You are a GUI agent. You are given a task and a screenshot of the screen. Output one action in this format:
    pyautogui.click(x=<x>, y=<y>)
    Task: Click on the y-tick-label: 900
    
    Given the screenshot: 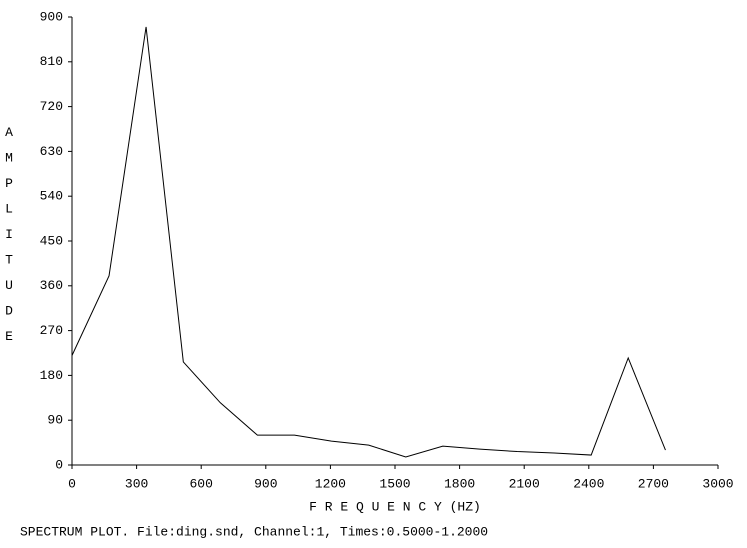 What is the action you would take?
    pyautogui.click(x=51, y=16)
    